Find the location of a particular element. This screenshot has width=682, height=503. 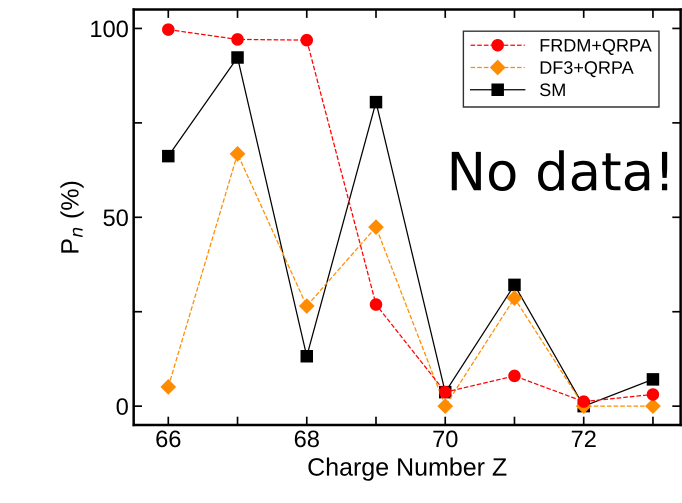

x-tick-label: 72 is located at coordinates (584, 439).